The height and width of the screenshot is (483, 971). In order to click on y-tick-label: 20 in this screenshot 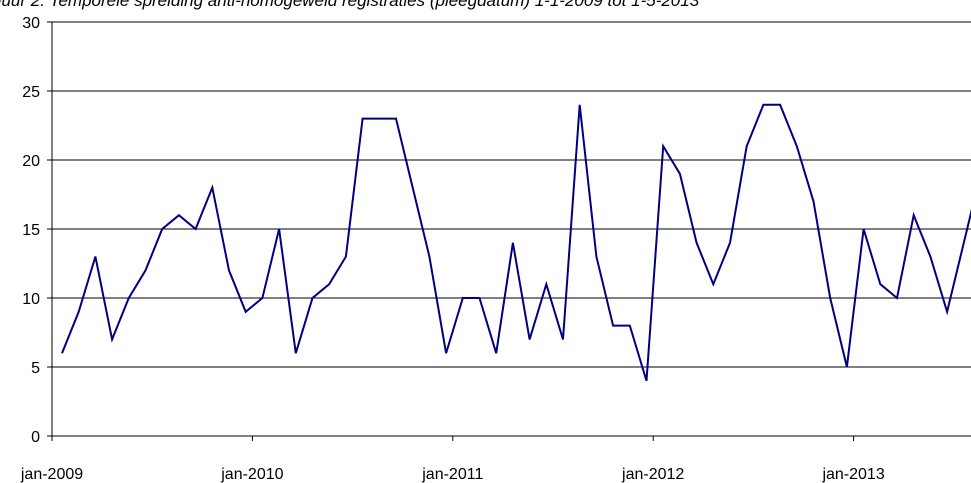, I will do `click(31, 161)`.